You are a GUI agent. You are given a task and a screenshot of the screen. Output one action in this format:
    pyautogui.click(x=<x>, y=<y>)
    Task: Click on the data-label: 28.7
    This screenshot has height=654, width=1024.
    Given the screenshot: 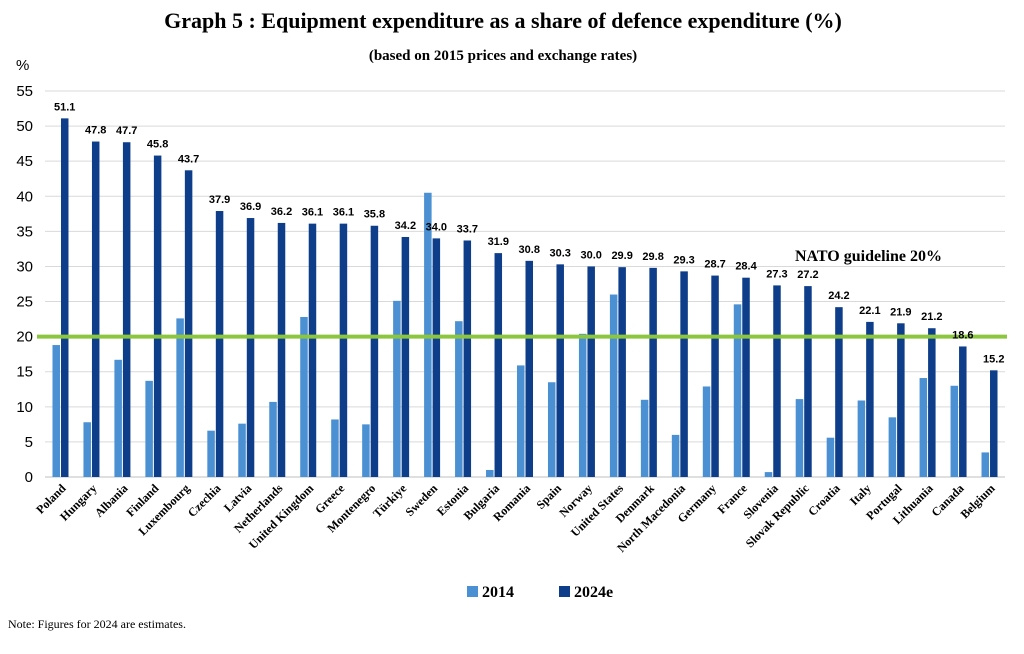 What is the action you would take?
    pyautogui.click(x=714, y=265)
    